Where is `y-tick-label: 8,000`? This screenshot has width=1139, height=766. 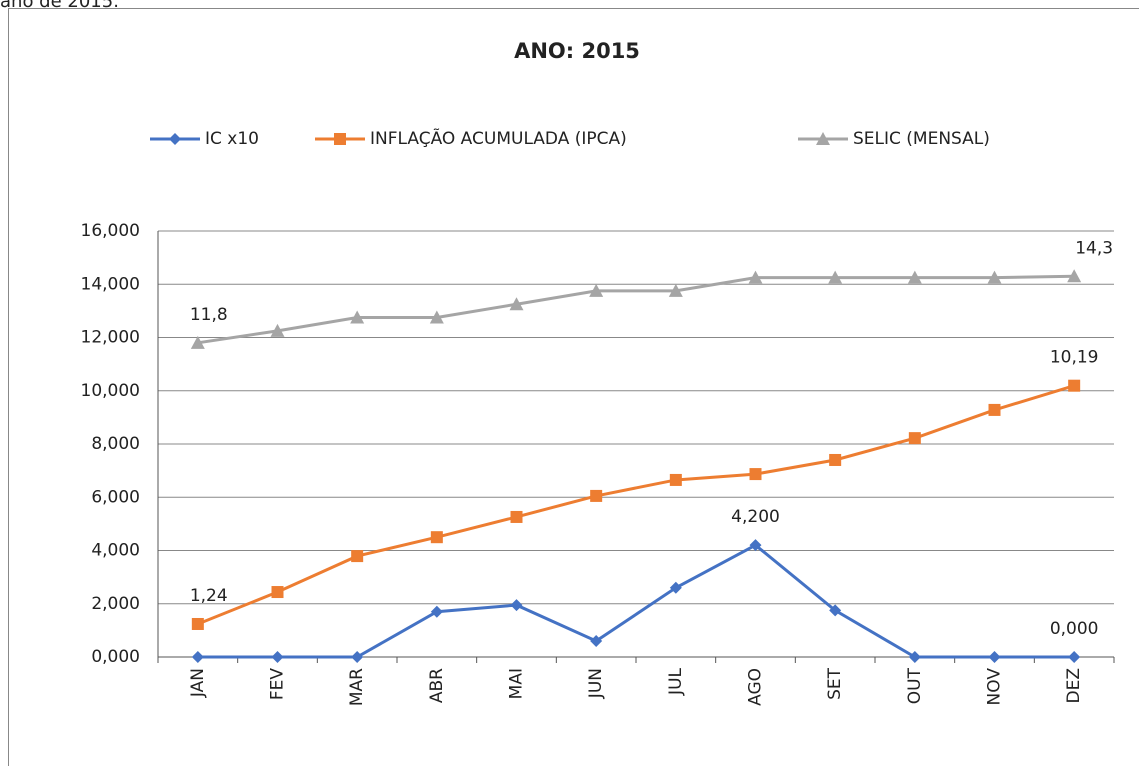 y-tick-label: 8,000 is located at coordinates (115, 444).